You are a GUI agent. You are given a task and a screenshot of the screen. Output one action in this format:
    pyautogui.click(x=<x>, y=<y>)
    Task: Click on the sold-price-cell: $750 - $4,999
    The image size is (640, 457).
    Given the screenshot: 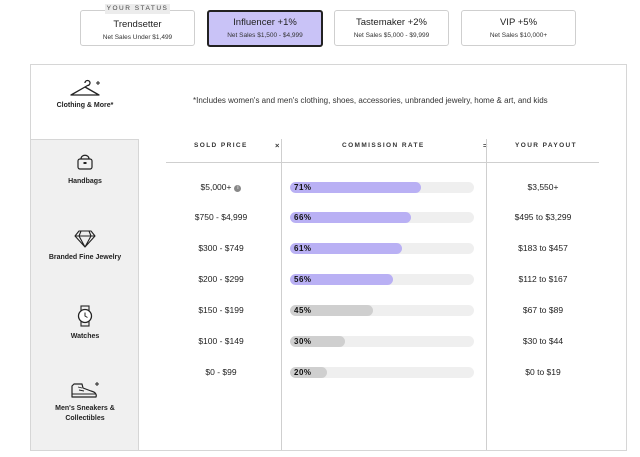 What is the action you would take?
    pyautogui.click(x=221, y=217)
    